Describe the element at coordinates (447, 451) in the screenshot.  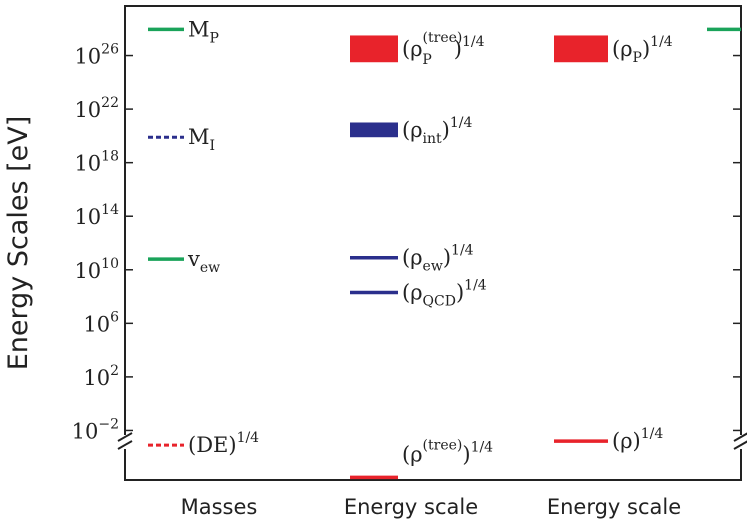
I see `mark-label: (ρ(tree))1/4` at that location.